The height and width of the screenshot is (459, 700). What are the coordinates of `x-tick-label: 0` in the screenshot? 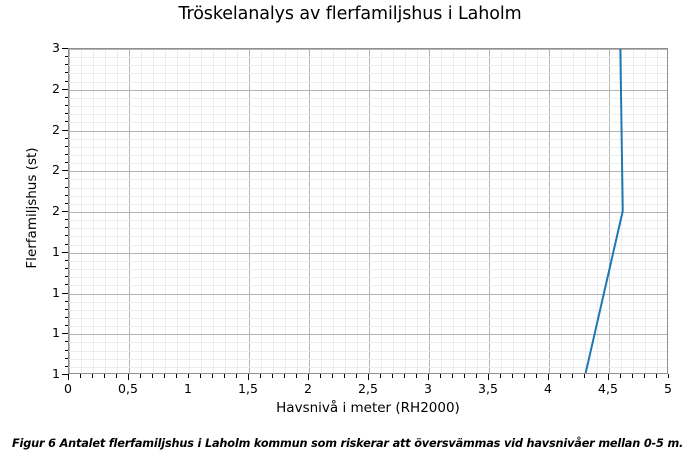 It's located at (68, 388).